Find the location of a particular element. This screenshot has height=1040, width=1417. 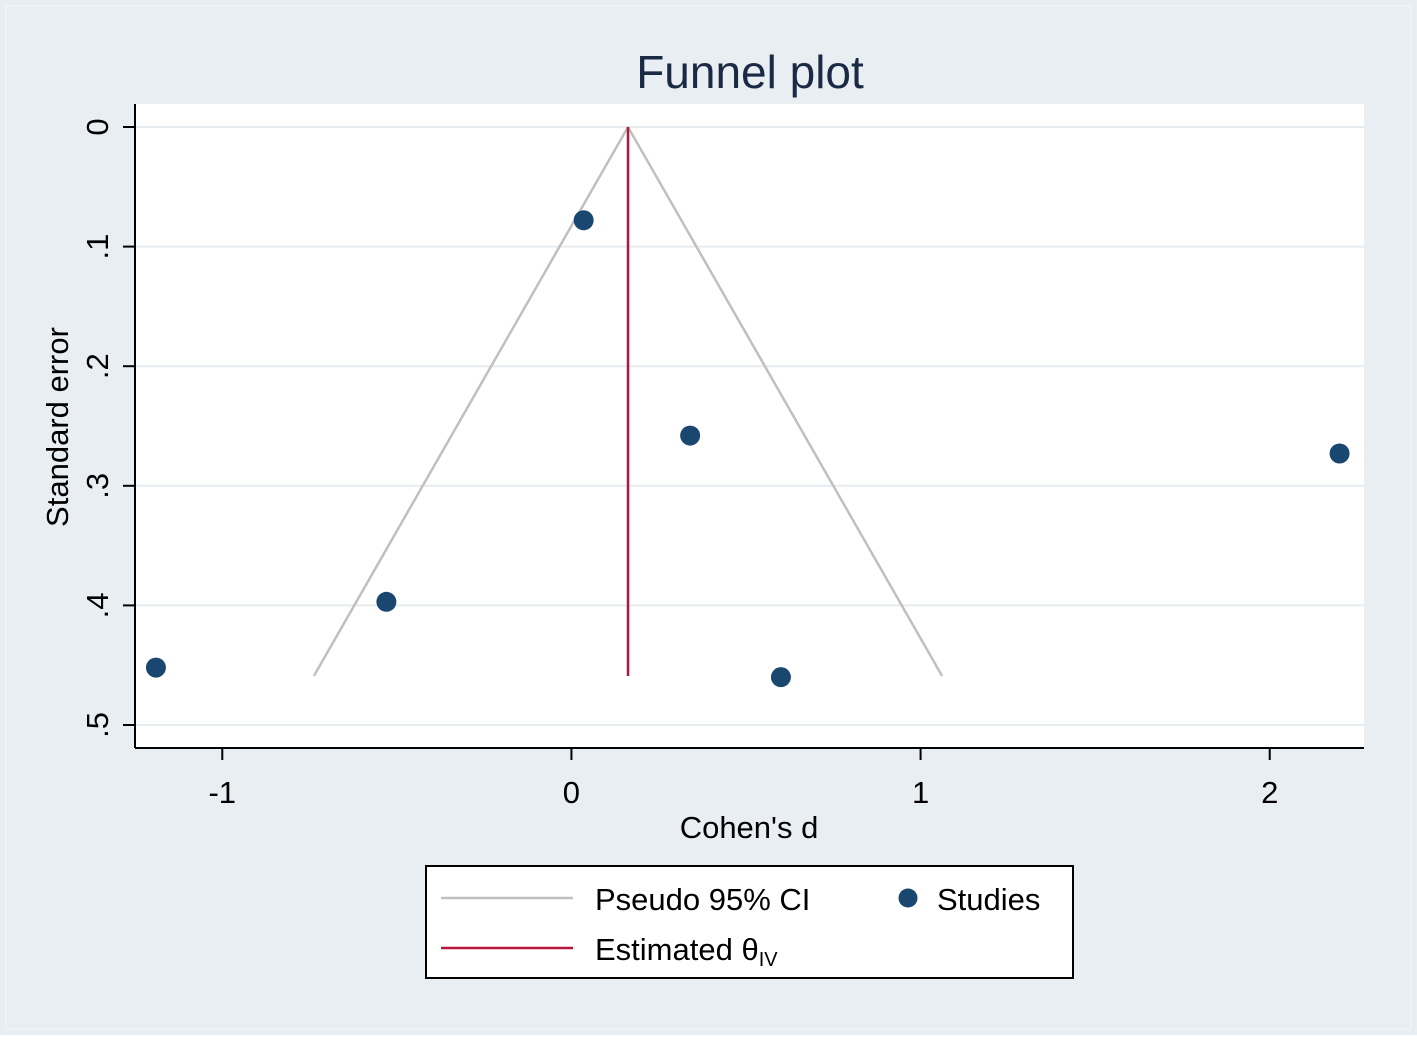

legend-label-estimate-subscript: IV is located at coordinates (769, 960).